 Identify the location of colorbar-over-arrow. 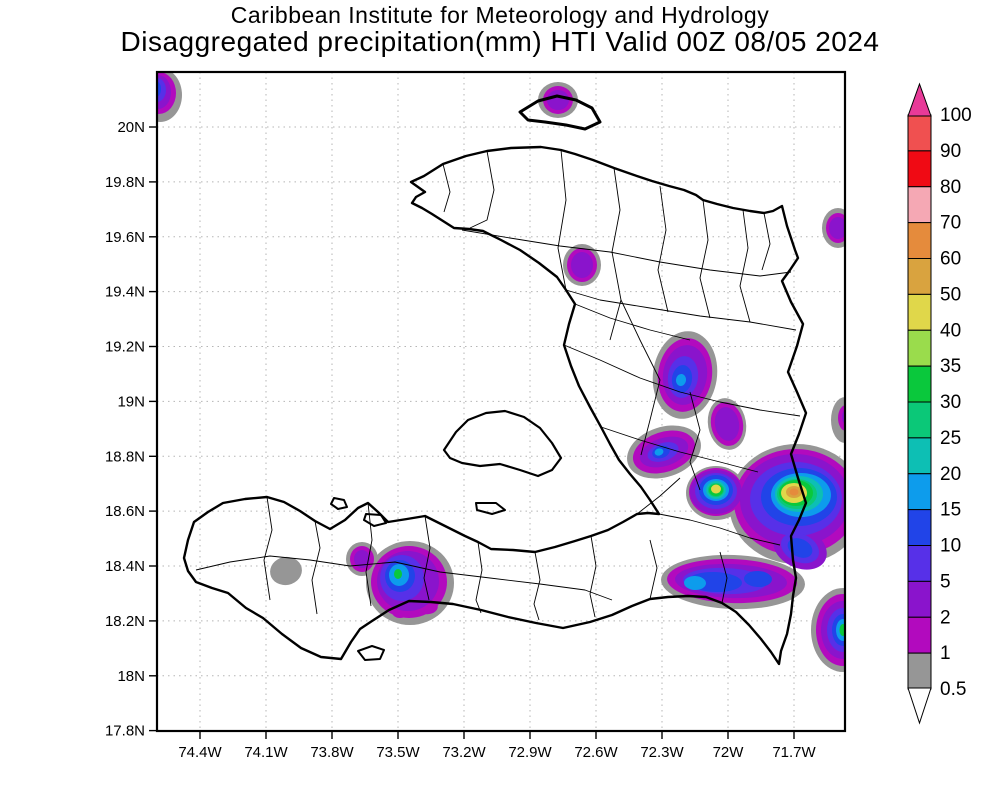
(919, 99).